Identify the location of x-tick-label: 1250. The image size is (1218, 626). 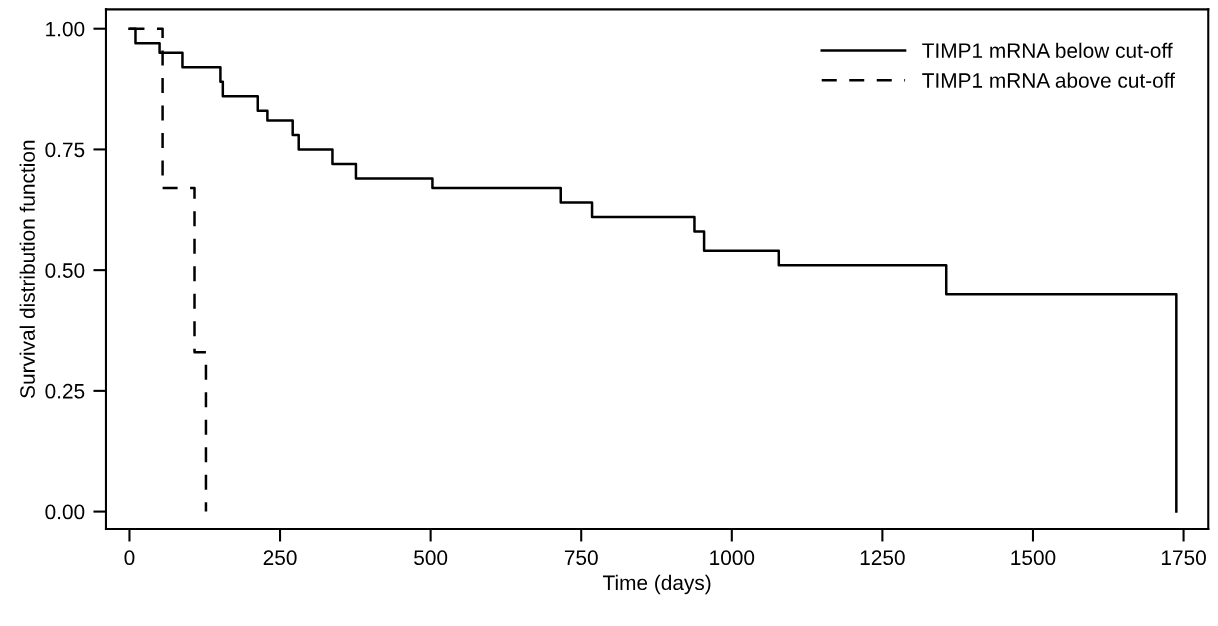
(882, 558).